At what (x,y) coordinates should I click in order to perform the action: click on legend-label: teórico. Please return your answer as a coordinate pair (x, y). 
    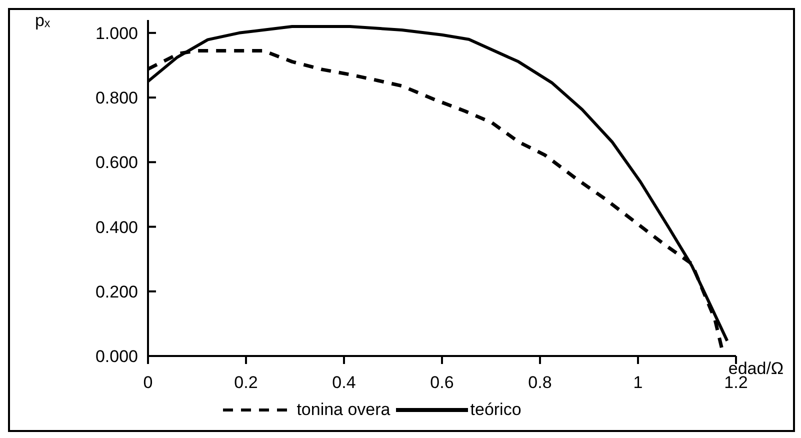
    Looking at the image, I should click on (496, 410).